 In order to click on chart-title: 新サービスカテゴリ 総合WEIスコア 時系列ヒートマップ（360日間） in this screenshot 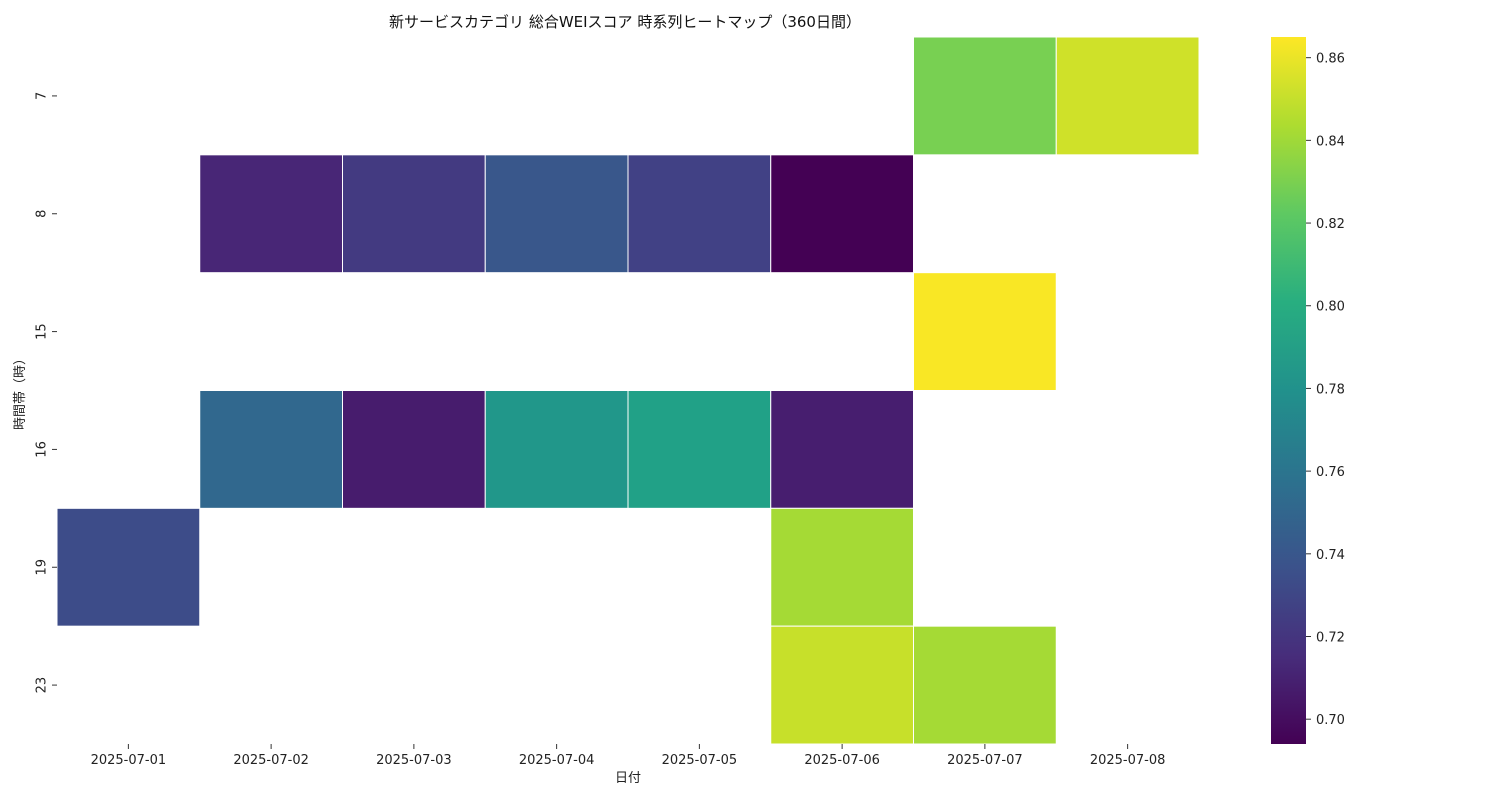, I will do `click(625, 22)`.